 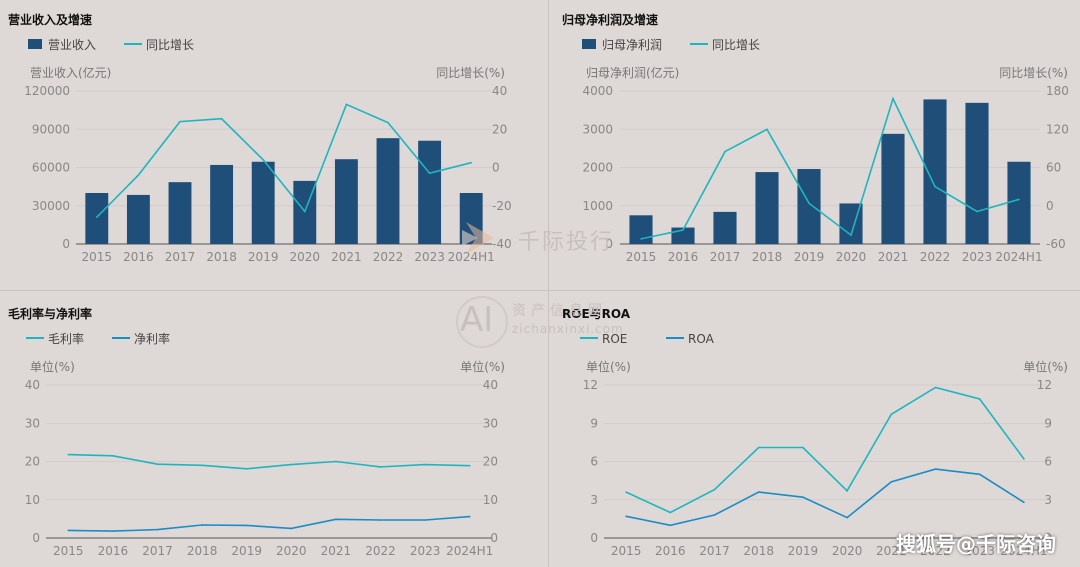 I want to click on legend-label: 毛利率, so click(x=66, y=338).